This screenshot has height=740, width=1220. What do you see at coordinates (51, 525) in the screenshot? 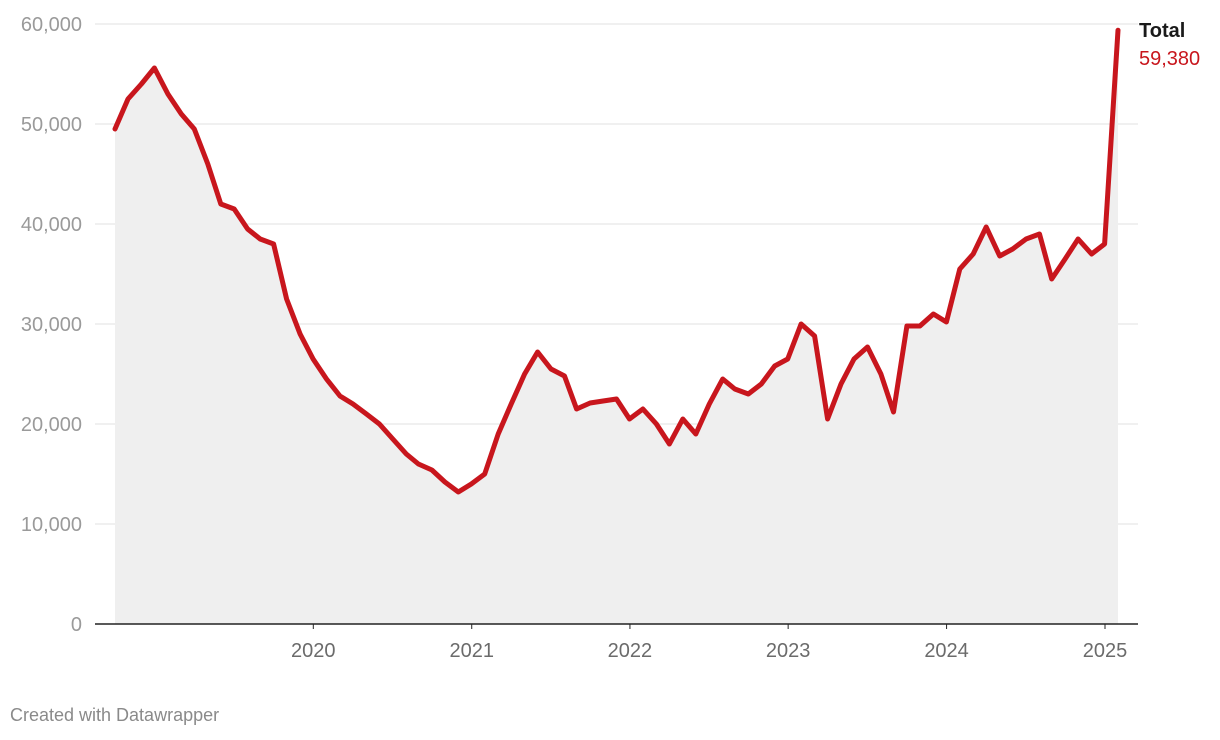
I see `y-tick-label: 10,000` at bounding box center [51, 525].